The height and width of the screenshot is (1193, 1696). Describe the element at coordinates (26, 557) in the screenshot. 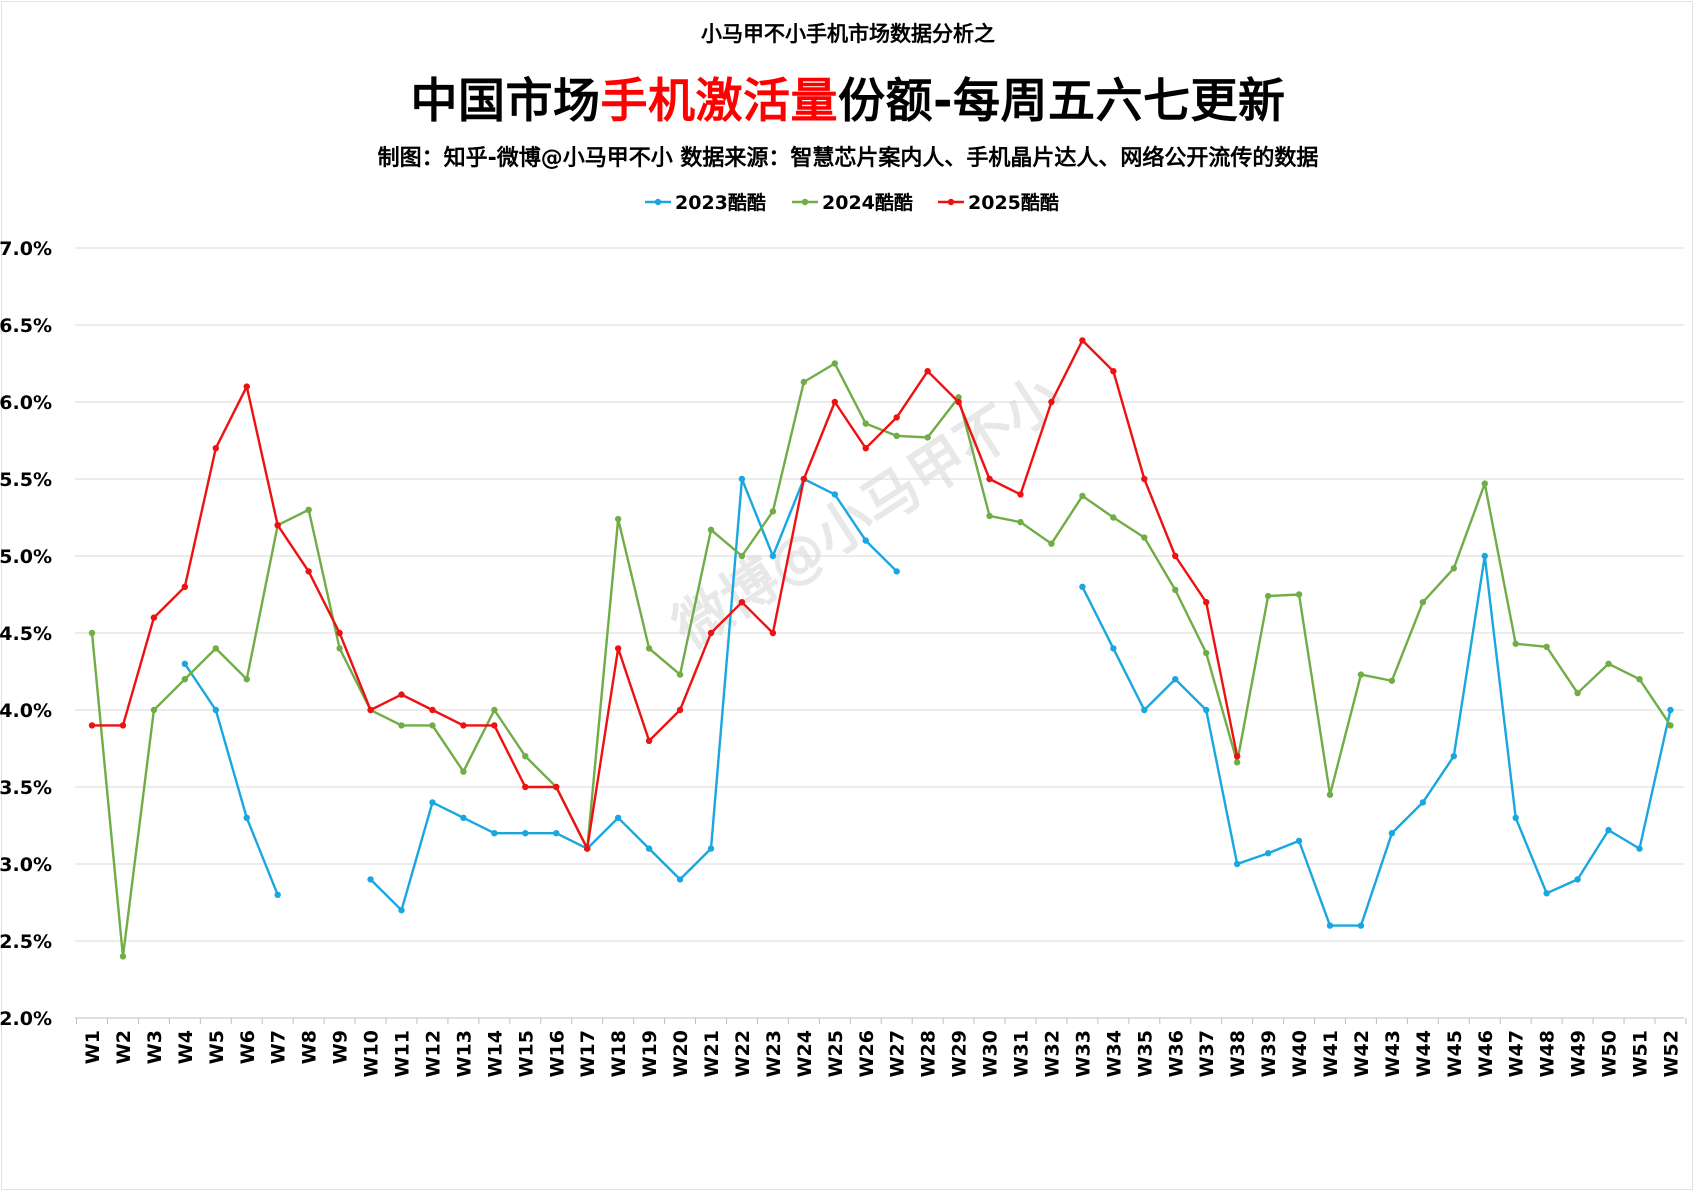

I see `y-tick-label: 5.0%` at that location.